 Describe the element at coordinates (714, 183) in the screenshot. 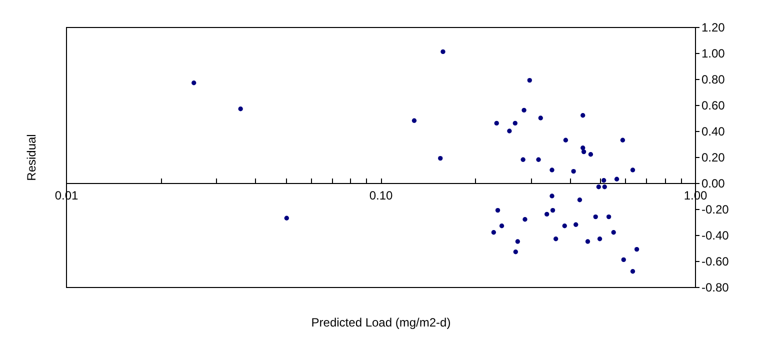

I see `y-tick-label: 0.00` at that location.